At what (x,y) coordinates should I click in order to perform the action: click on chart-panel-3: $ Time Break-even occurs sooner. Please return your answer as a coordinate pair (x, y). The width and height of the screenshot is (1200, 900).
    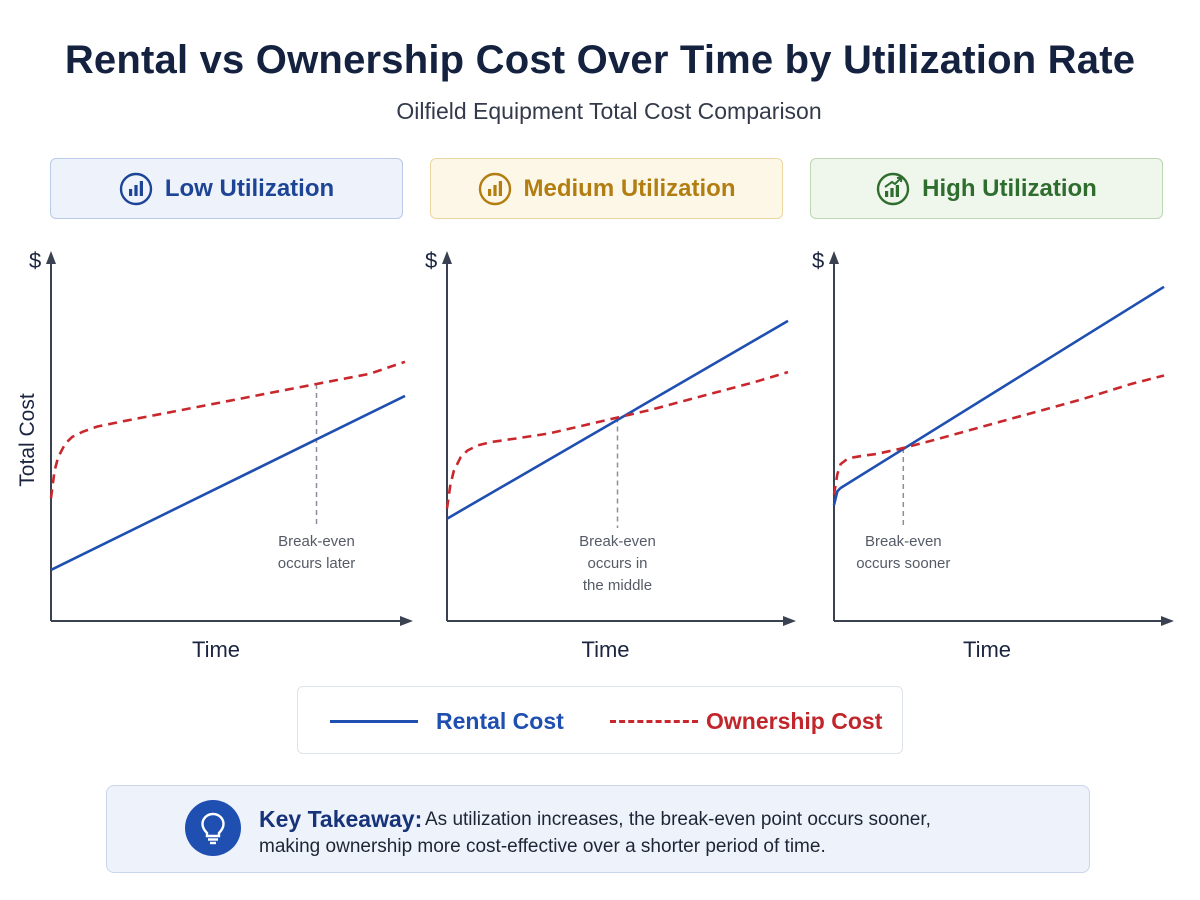
    Looking at the image, I should click on (993, 455).